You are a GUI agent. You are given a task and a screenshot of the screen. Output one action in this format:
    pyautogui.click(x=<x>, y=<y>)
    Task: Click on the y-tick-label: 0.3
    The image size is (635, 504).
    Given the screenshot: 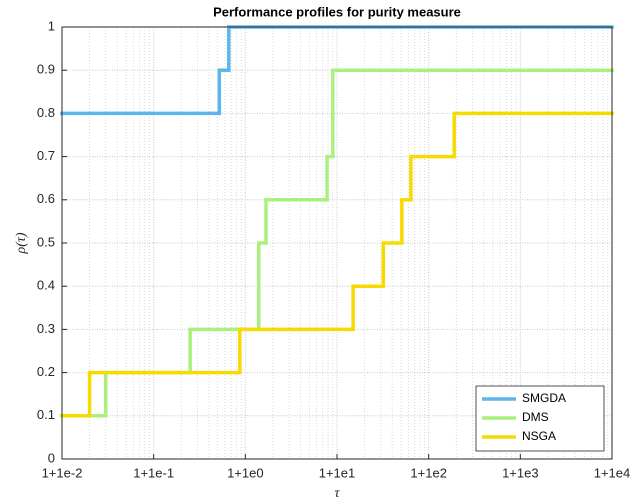 What is the action you would take?
    pyautogui.click(x=46, y=328)
    